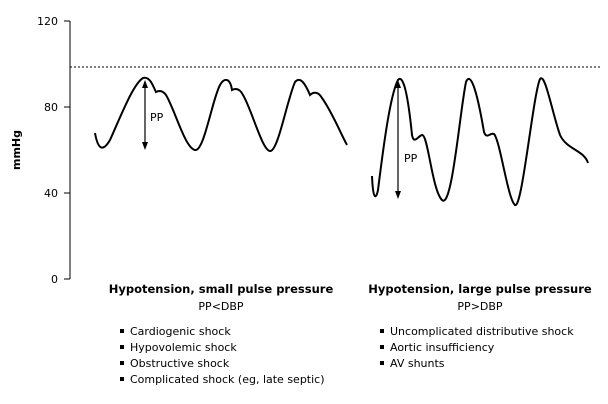 Image resolution: width=608 pixels, height=404 pixels. What do you see at coordinates (411, 158) in the screenshot?
I see `pp-label-right: PP` at bounding box center [411, 158].